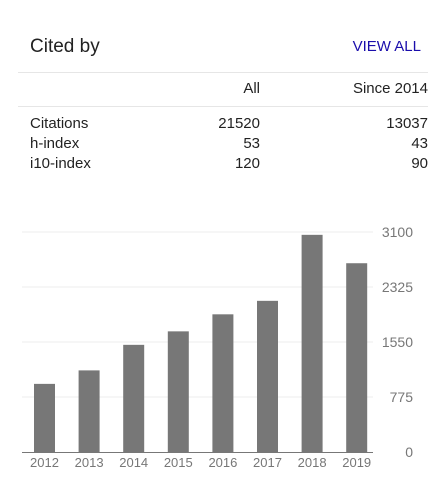  What do you see at coordinates (386, 46) in the screenshot?
I see `view-all-link: VIEW ALL` at bounding box center [386, 46].